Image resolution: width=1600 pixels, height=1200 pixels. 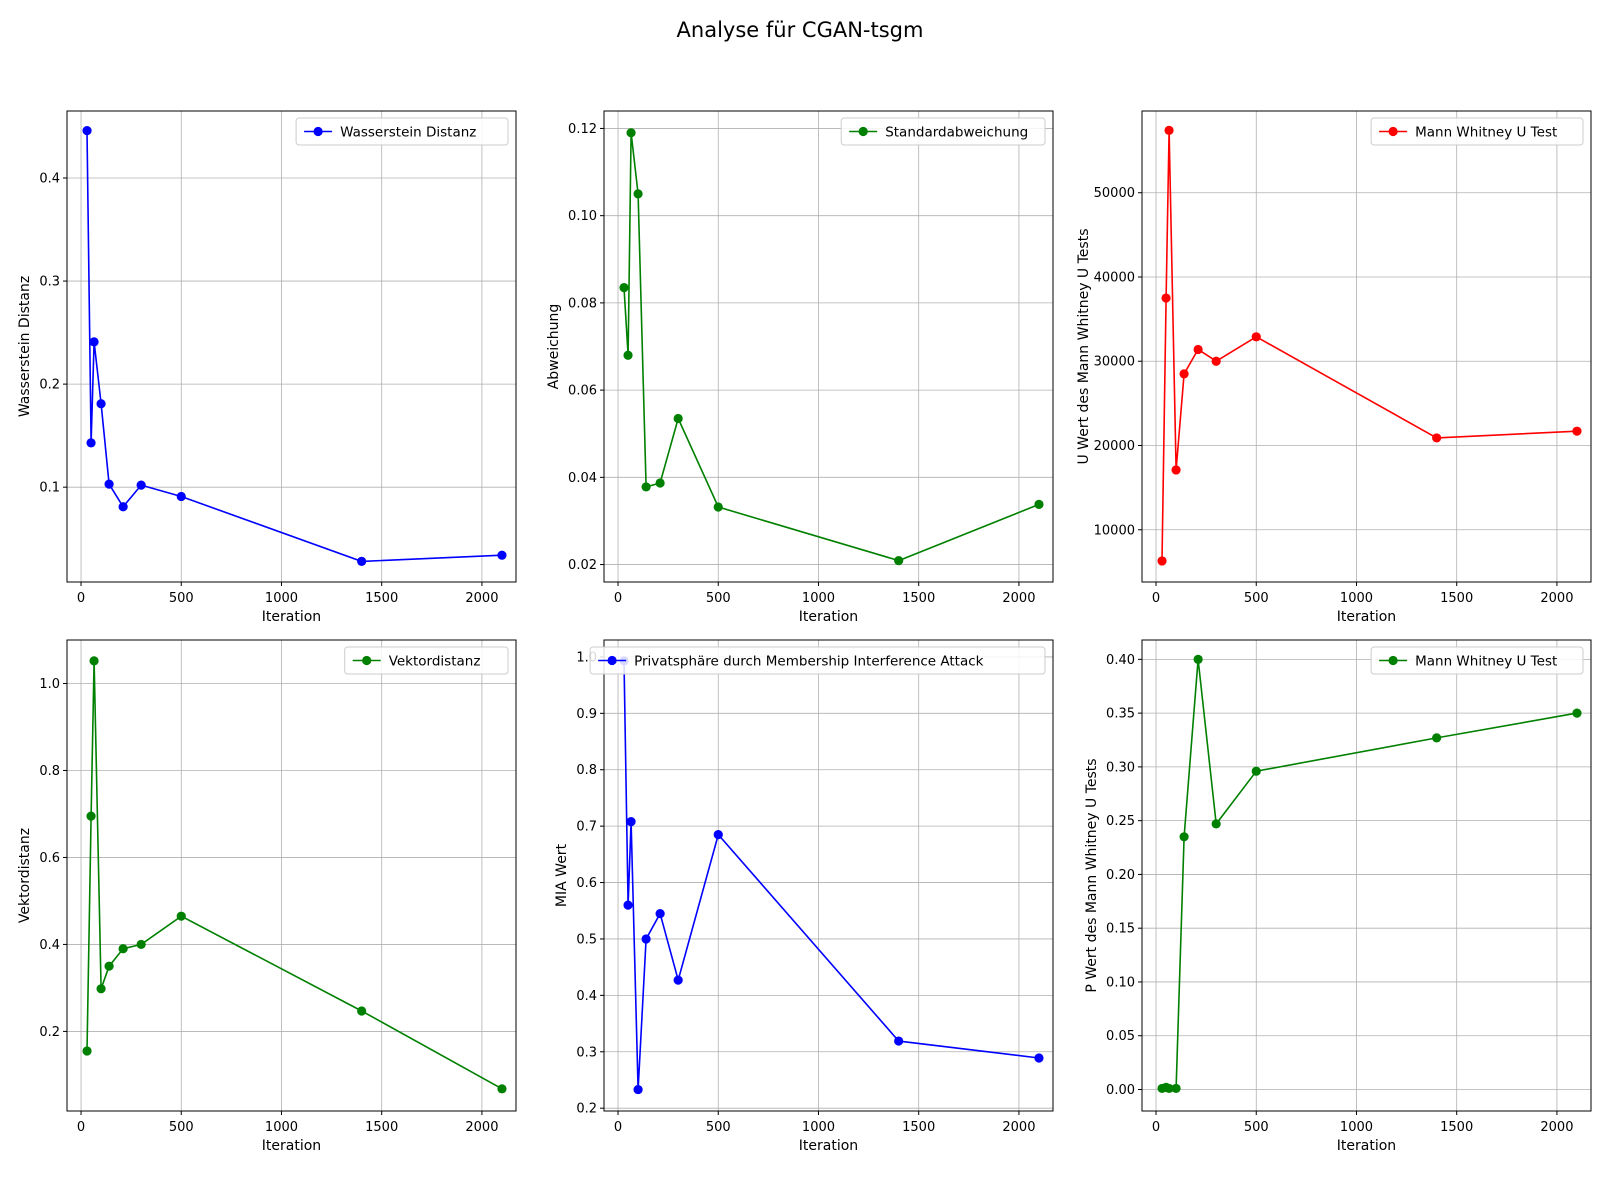 I want to click on y-tick-label: 0.5, so click(x=586, y=939).